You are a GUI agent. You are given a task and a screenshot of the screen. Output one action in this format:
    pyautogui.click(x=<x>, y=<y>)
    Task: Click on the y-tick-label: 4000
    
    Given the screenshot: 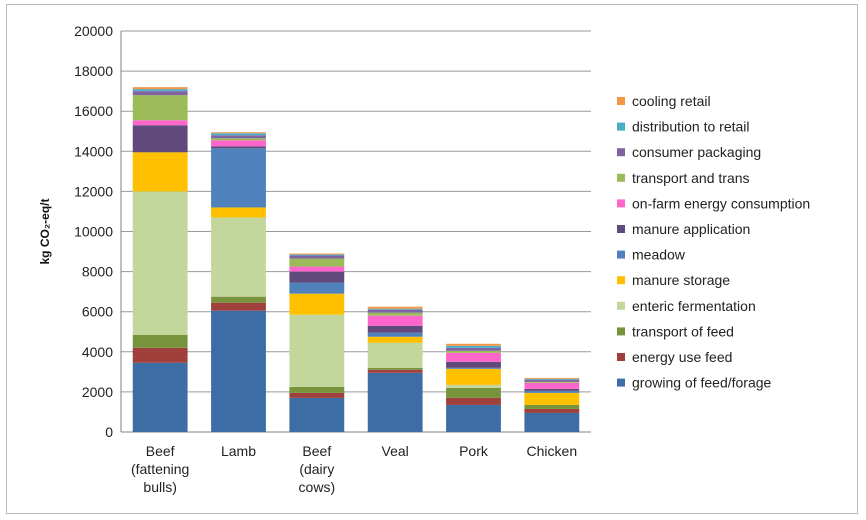 What is the action you would take?
    pyautogui.click(x=97, y=352)
    